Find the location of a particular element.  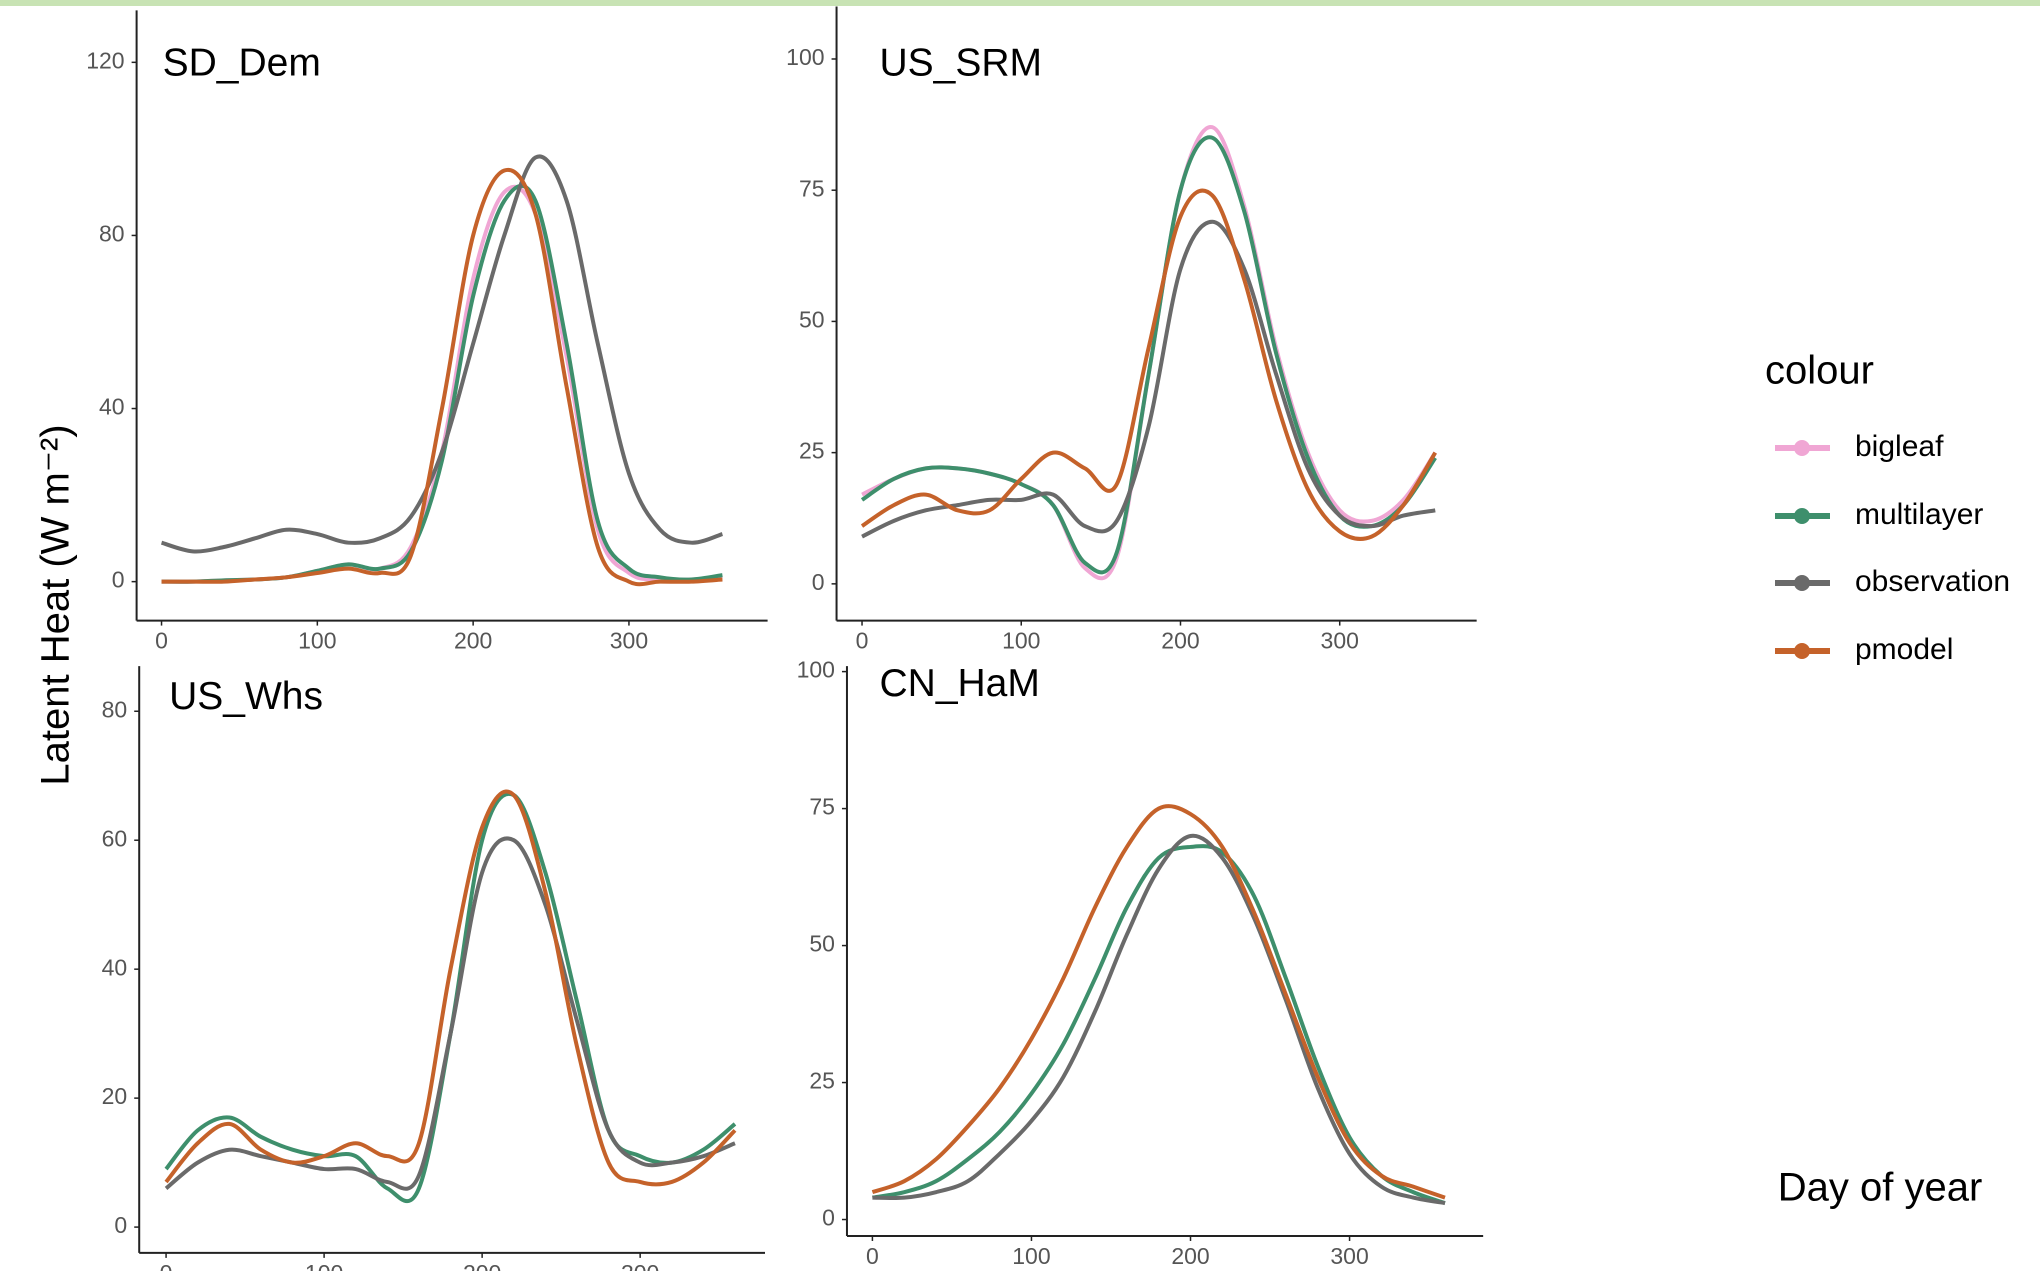

legend-label: observation is located at coordinates (1932, 581).